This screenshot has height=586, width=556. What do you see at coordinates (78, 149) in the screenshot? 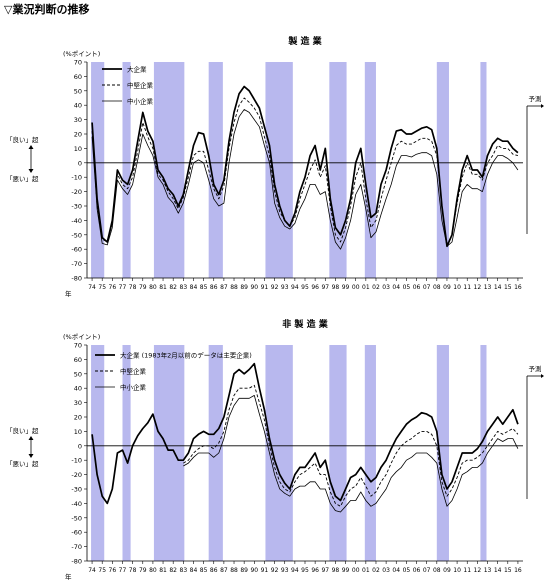
I see `y-tick-label: 10` at bounding box center [78, 149].